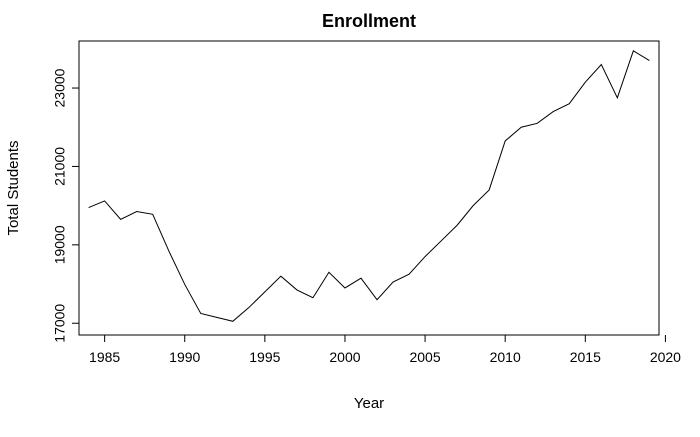  I want to click on y-axis-label: Total Students, so click(13, 187).